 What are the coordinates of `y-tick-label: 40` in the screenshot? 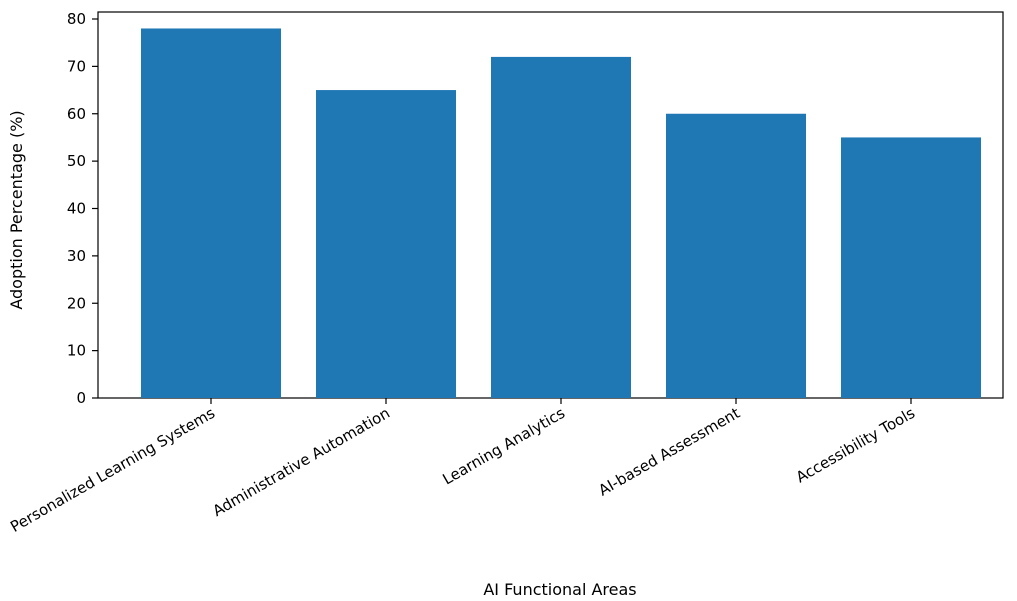 It's located at (76, 209).